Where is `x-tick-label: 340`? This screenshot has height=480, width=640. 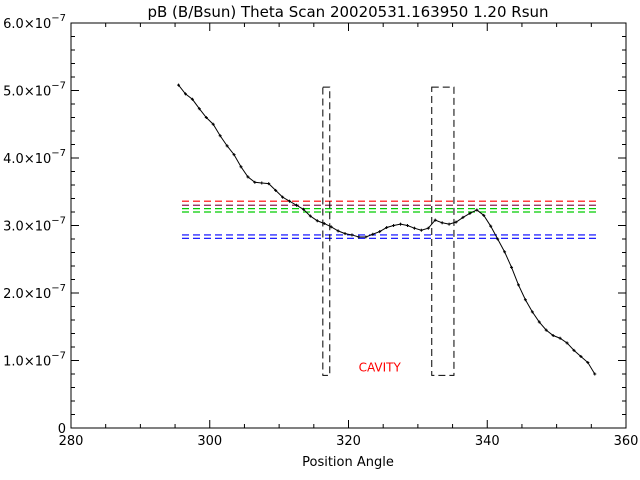 x-tick-label: 340 is located at coordinates (487, 441).